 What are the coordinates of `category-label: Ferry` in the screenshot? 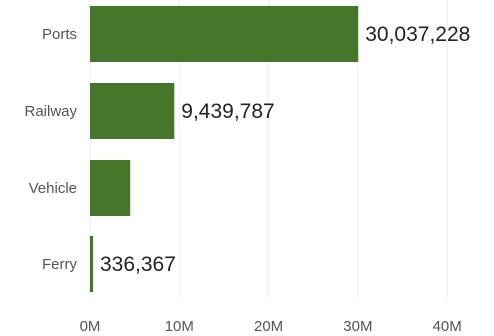 It's located at (59, 264).